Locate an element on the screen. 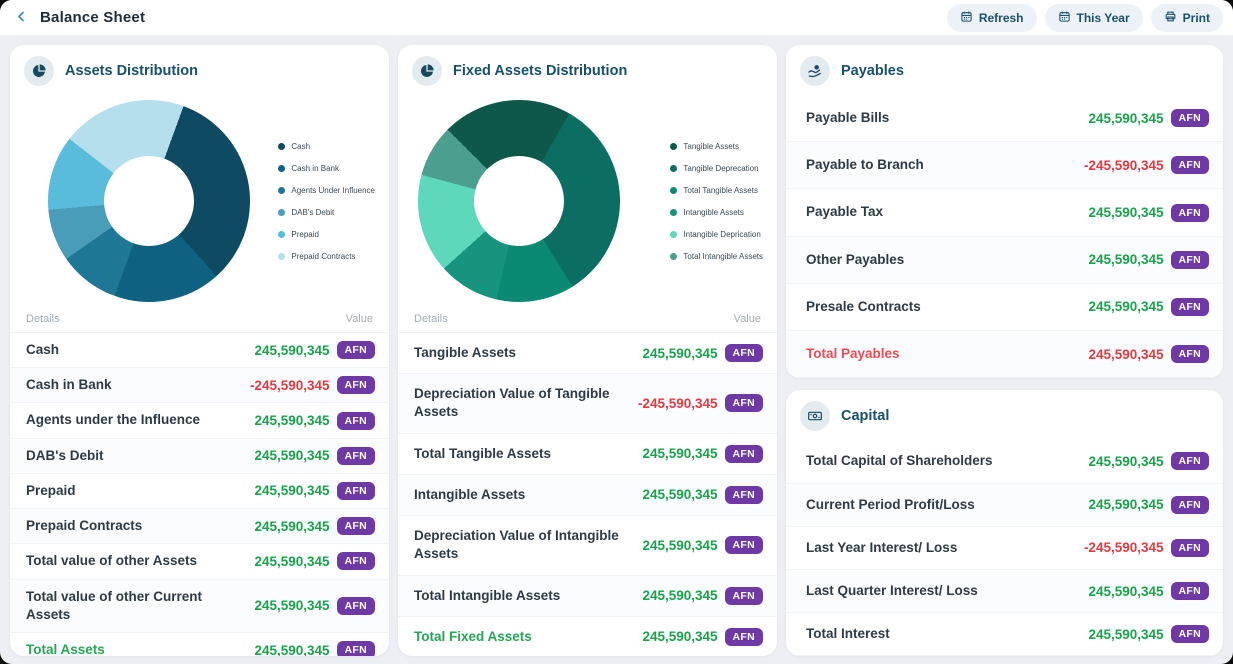  legend-item: Tangible Assets is located at coordinates (716, 146).